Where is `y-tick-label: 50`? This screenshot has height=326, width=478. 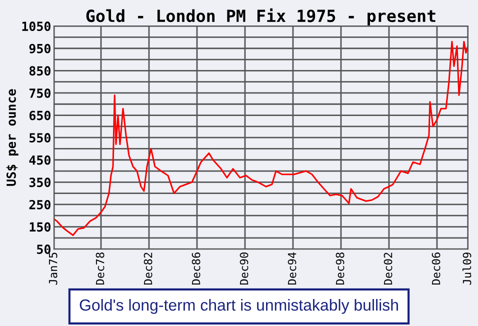 y-tick-label: 50 is located at coordinates (43, 249).